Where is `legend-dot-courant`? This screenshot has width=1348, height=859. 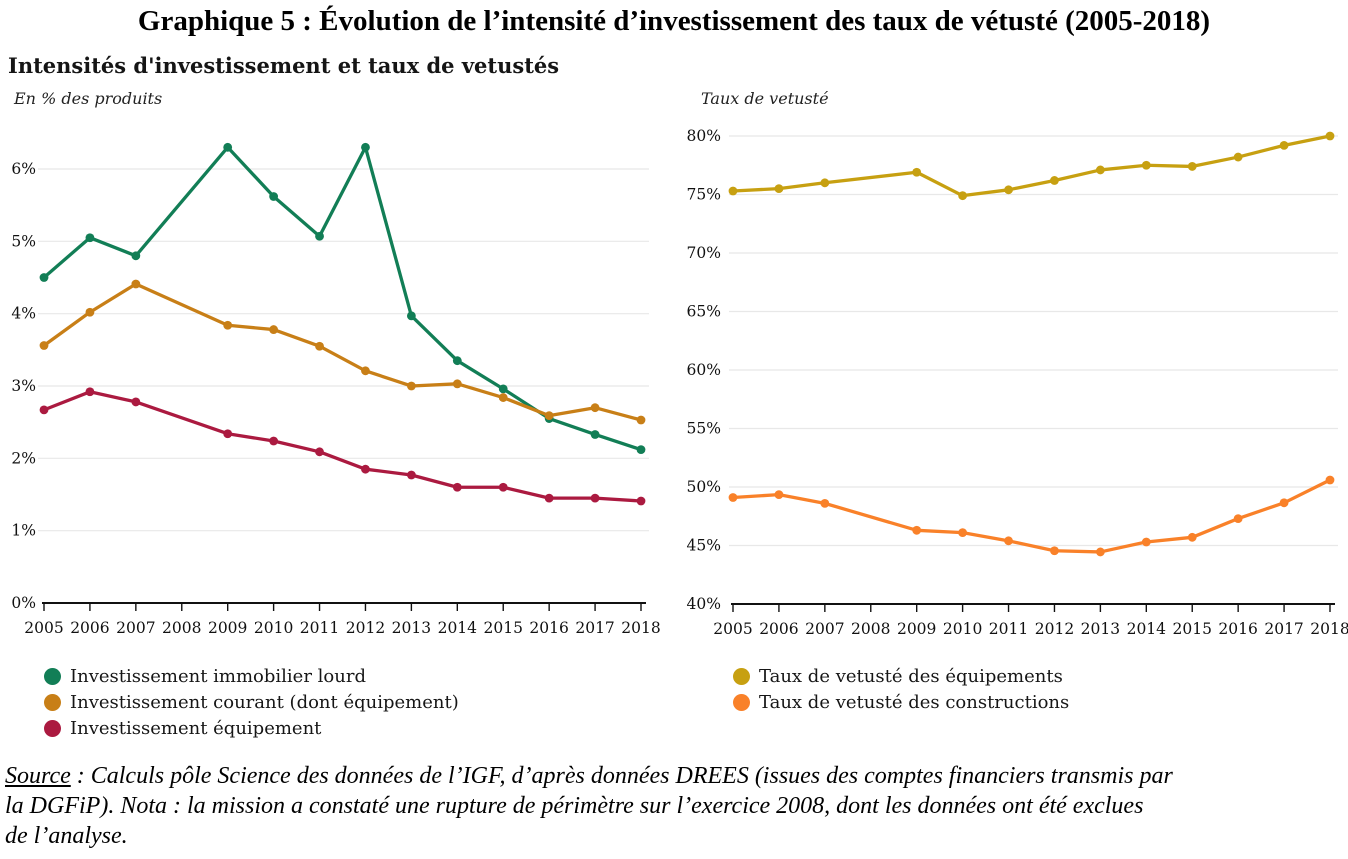
legend-dot-courant is located at coordinates (52, 702).